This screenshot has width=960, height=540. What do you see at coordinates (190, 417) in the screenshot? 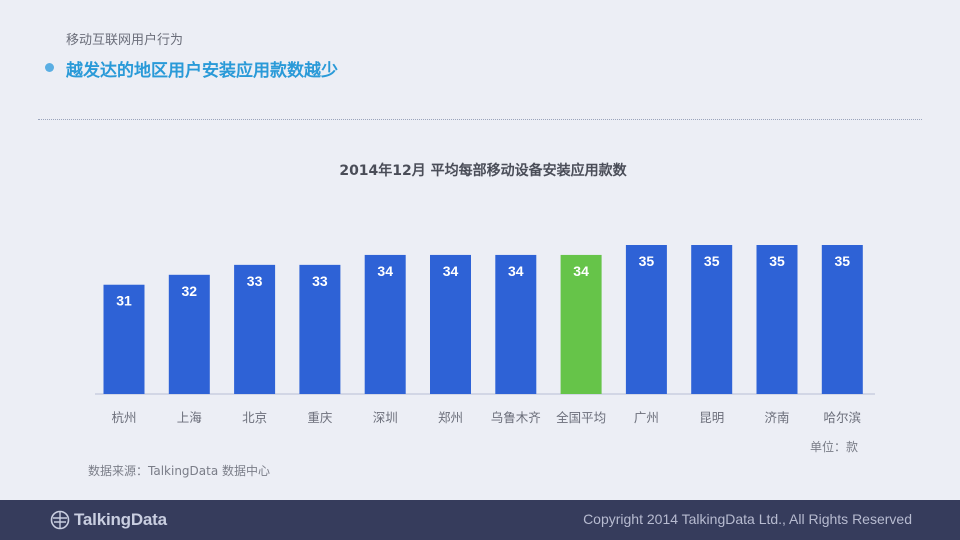
I see `x-tick-label: 上海` at bounding box center [190, 417].